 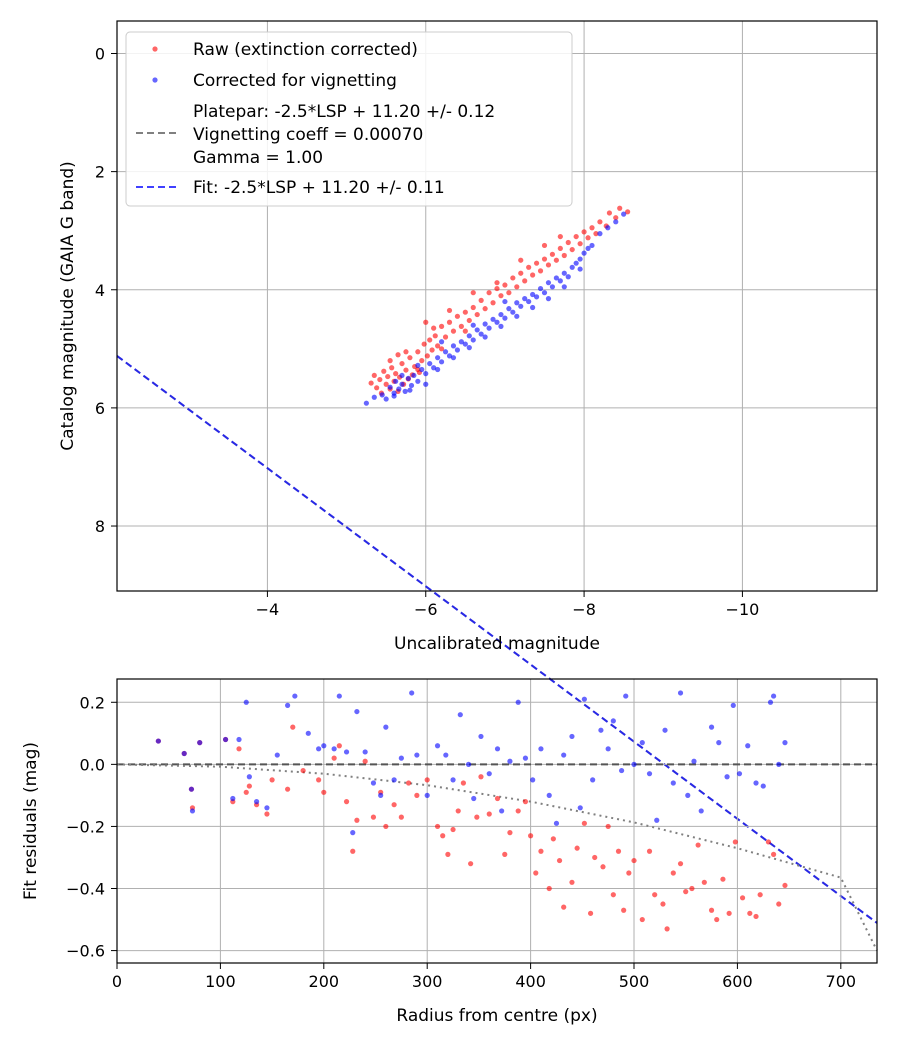 I want to click on legend-label-platepar-line1: Platepar: -2.5*LSP + 11.20 +/- 0.12, so click(x=344, y=112).